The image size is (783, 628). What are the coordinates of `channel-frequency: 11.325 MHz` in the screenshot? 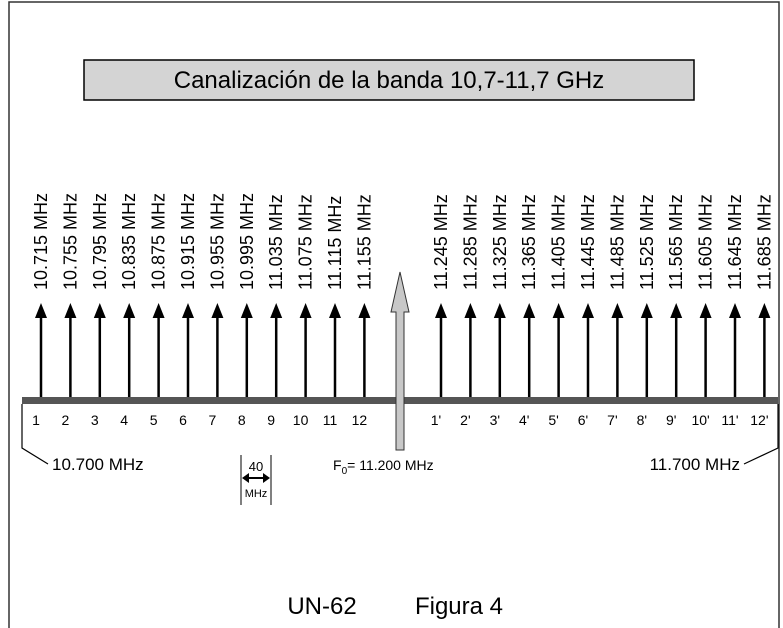 It's located at (500, 242).